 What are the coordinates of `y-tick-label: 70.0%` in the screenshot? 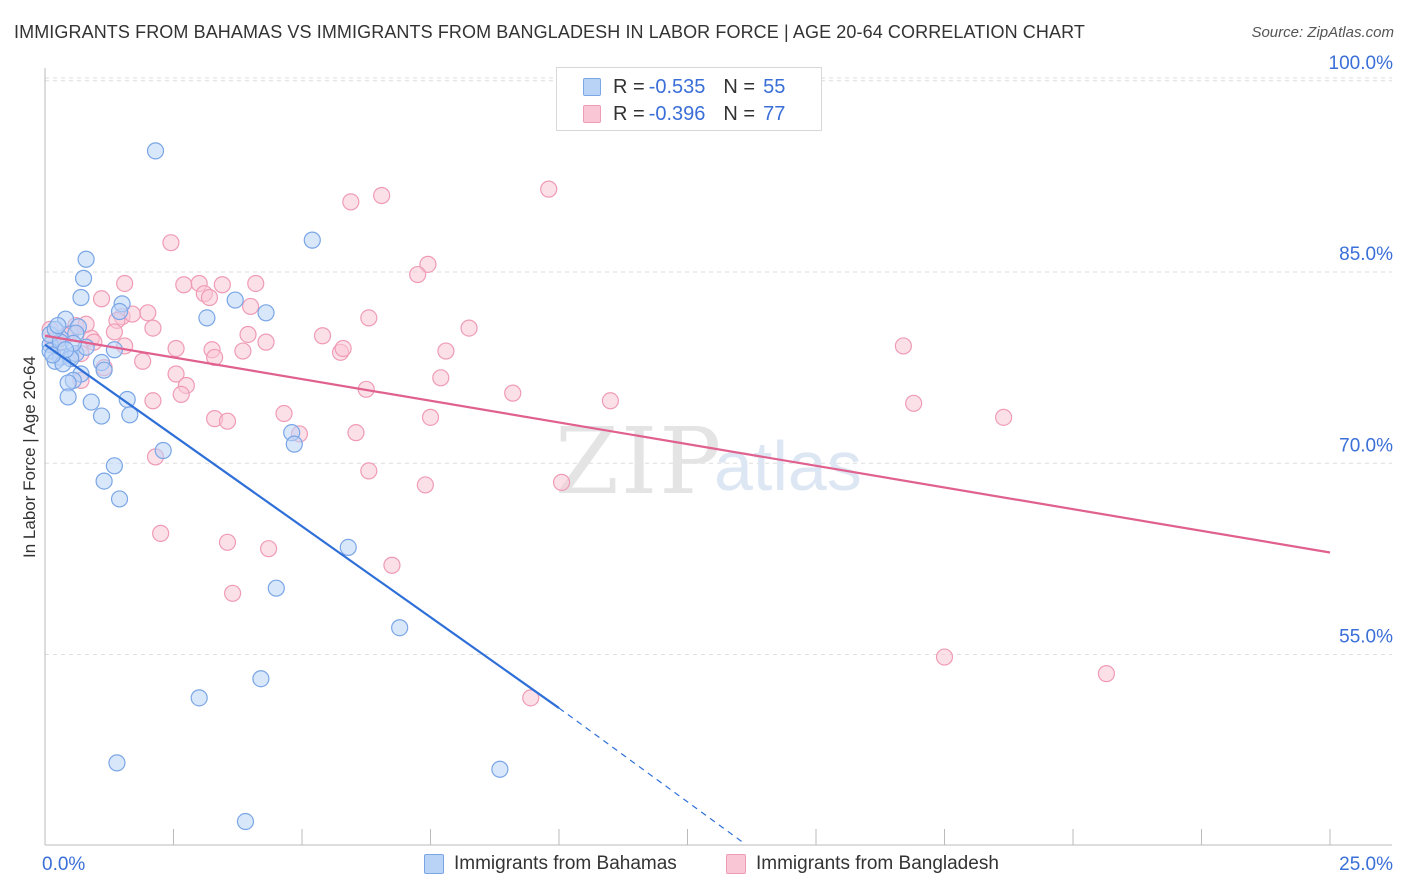 It's located at (1366, 445).